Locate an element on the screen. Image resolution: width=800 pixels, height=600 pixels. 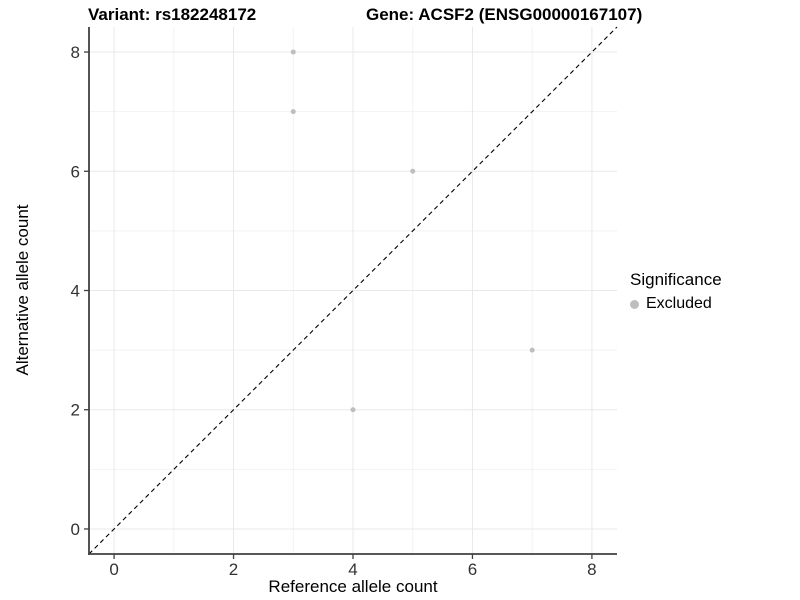
y-tick-label: 4 is located at coordinates (75, 291).